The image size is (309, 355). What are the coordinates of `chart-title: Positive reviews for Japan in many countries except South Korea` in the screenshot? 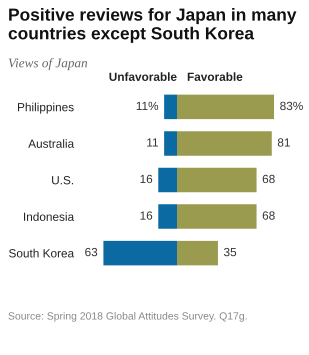 It's located at (152, 25).